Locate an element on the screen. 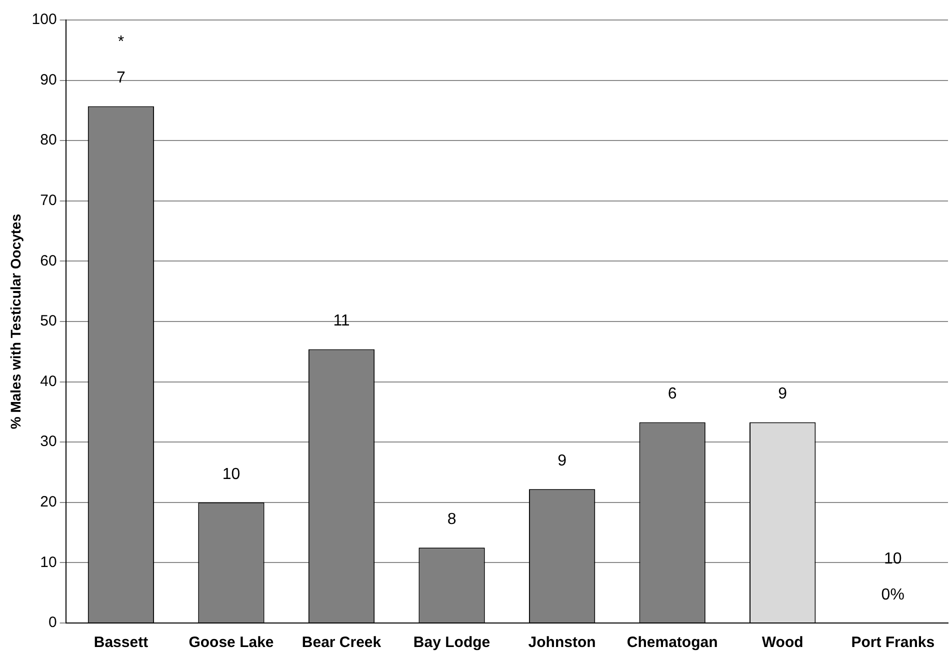  y-tick-label: 0 is located at coordinates (52, 623).